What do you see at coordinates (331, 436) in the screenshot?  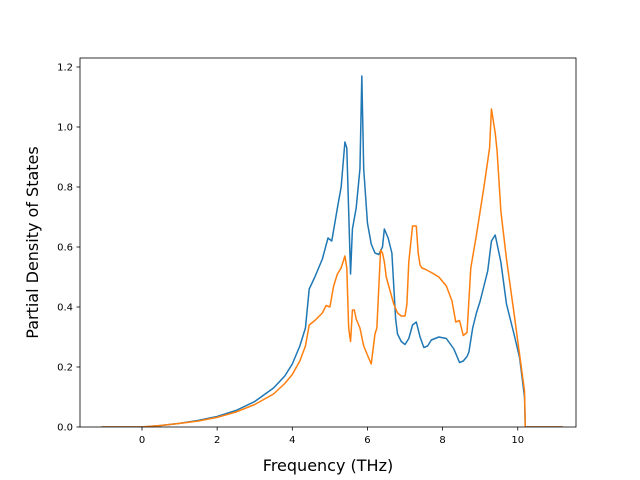 I see `x-axis: 0 2 4 6 8 10` at bounding box center [331, 436].